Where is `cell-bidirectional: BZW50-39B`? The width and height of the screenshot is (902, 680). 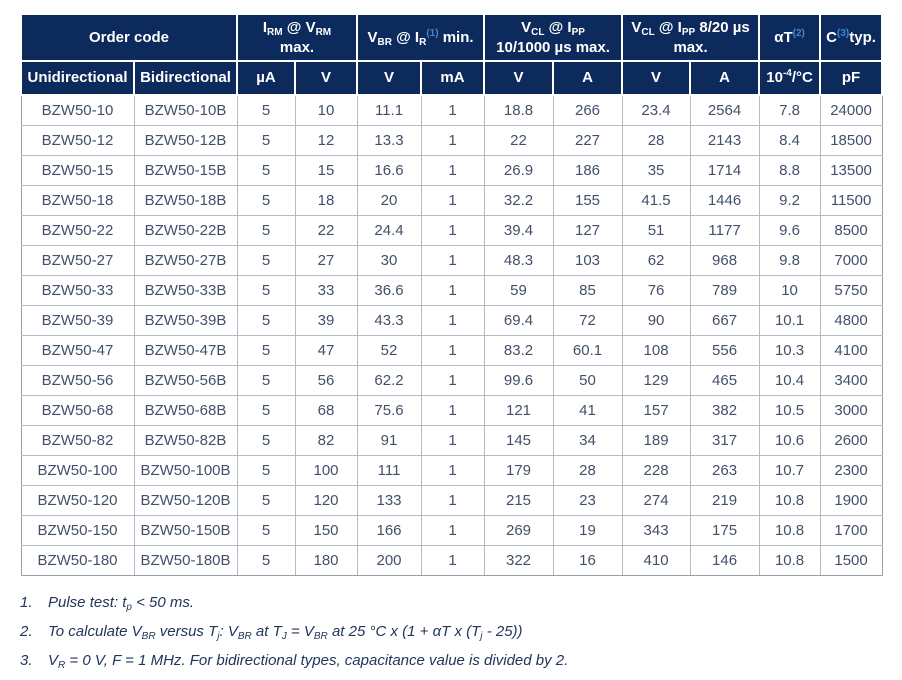 cell-bidirectional: BZW50-39B is located at coordinates (185, 320).